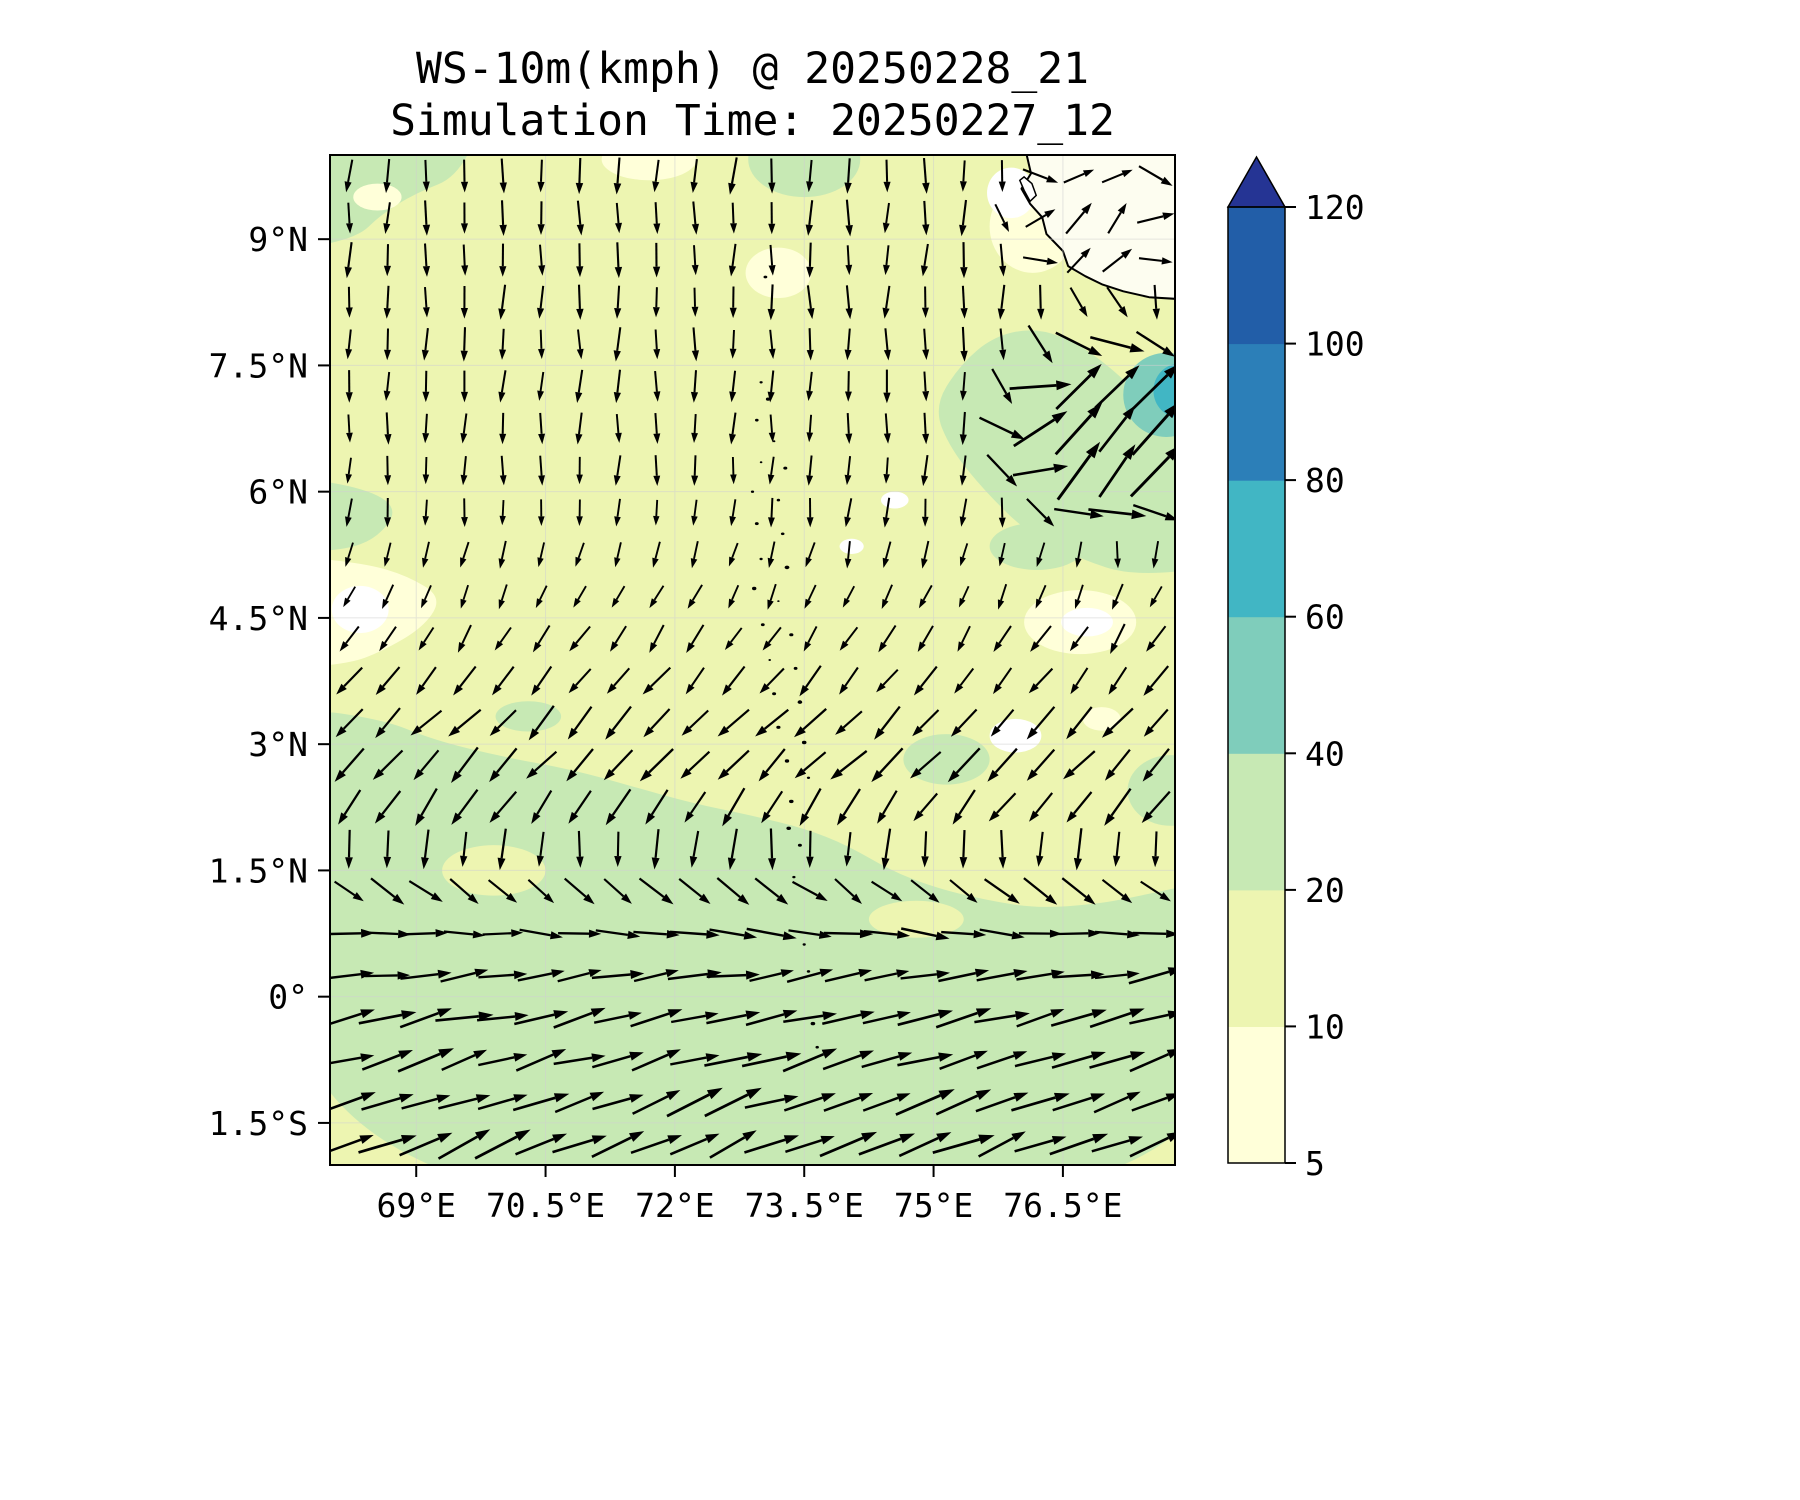 This screenshot has height=1500, width=1800. I want to click on coastline, so click(1097, 227).